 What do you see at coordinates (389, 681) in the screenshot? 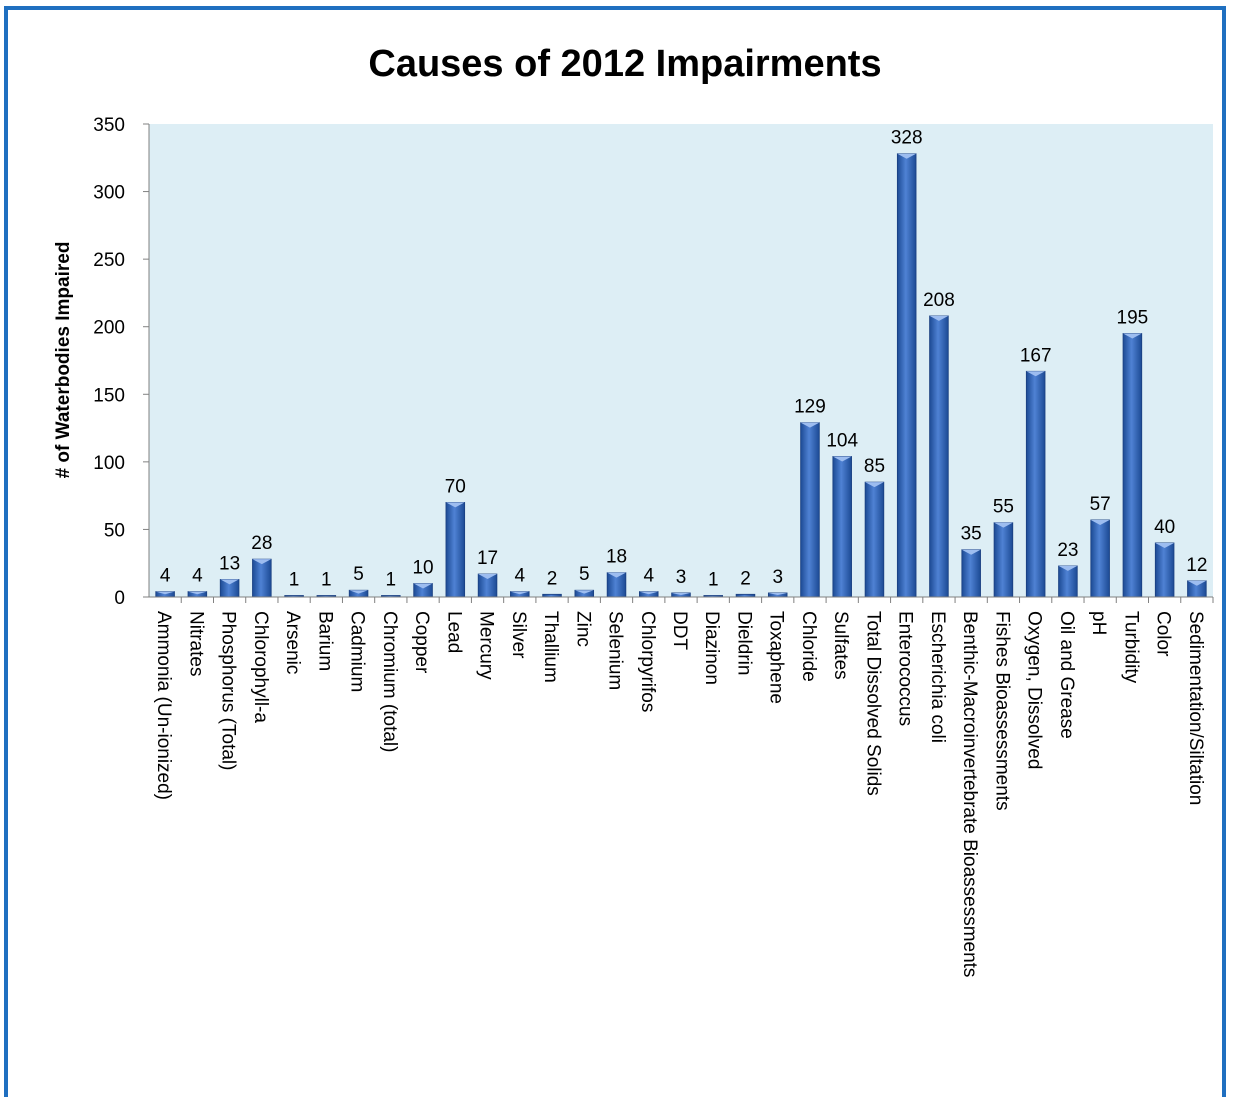
I see `x-category-label: Chromium (total)` at bounding box center [389, 681].